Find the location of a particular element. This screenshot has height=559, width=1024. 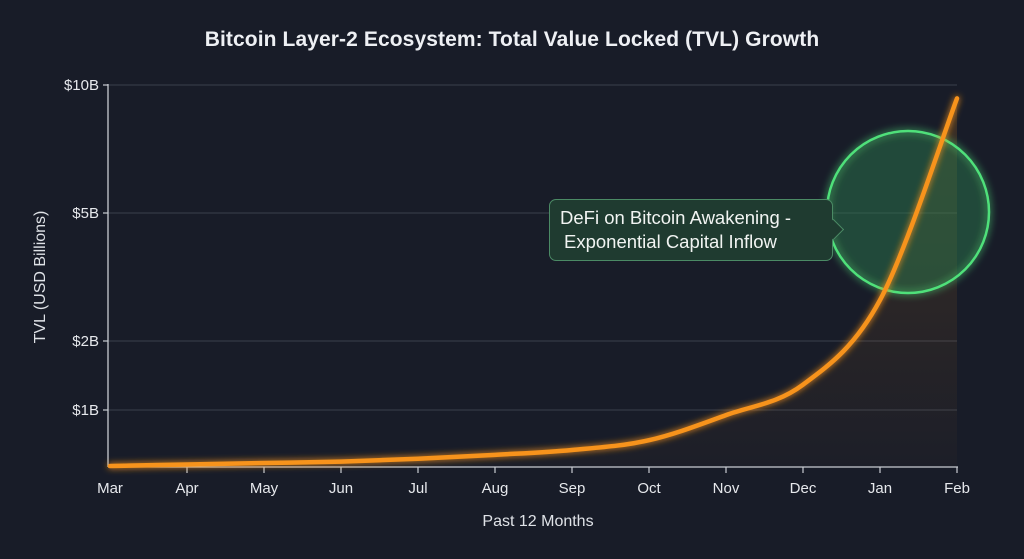

annotation-text-line1: DeFi on Bitcoin Awakening - is located at coordinates (676, 217).